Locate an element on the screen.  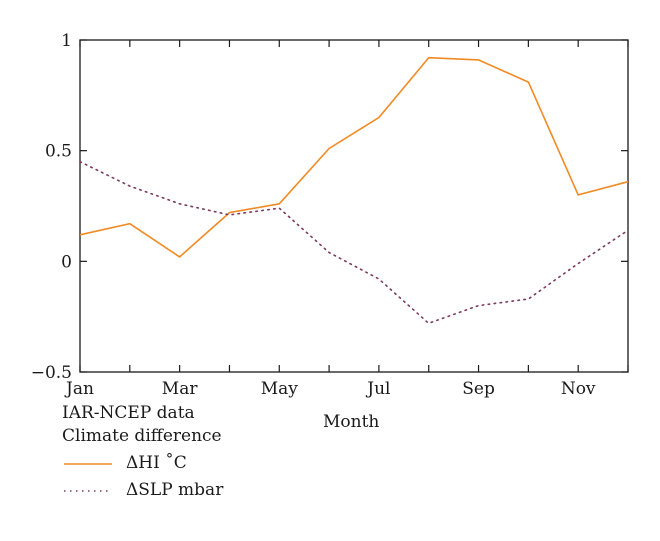
x-tick-label: Jan is located at coordinates (79, 389).